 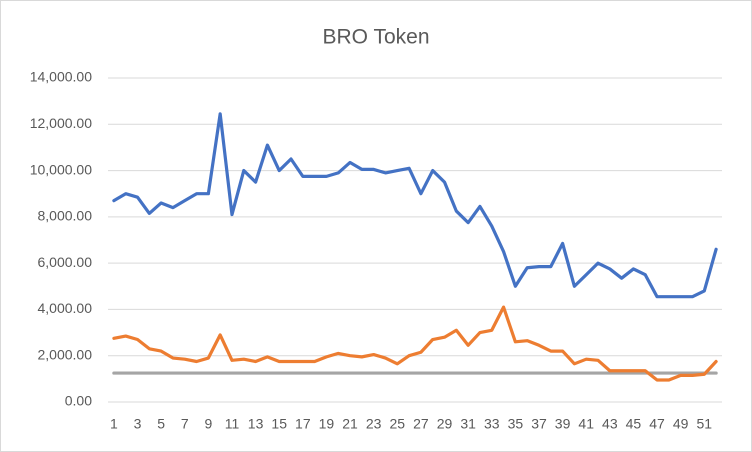 What do you see at coordinates (78, 401) in the screenshot?
I see `y-tick-label: 0.00` at bounding box center [78, 401].